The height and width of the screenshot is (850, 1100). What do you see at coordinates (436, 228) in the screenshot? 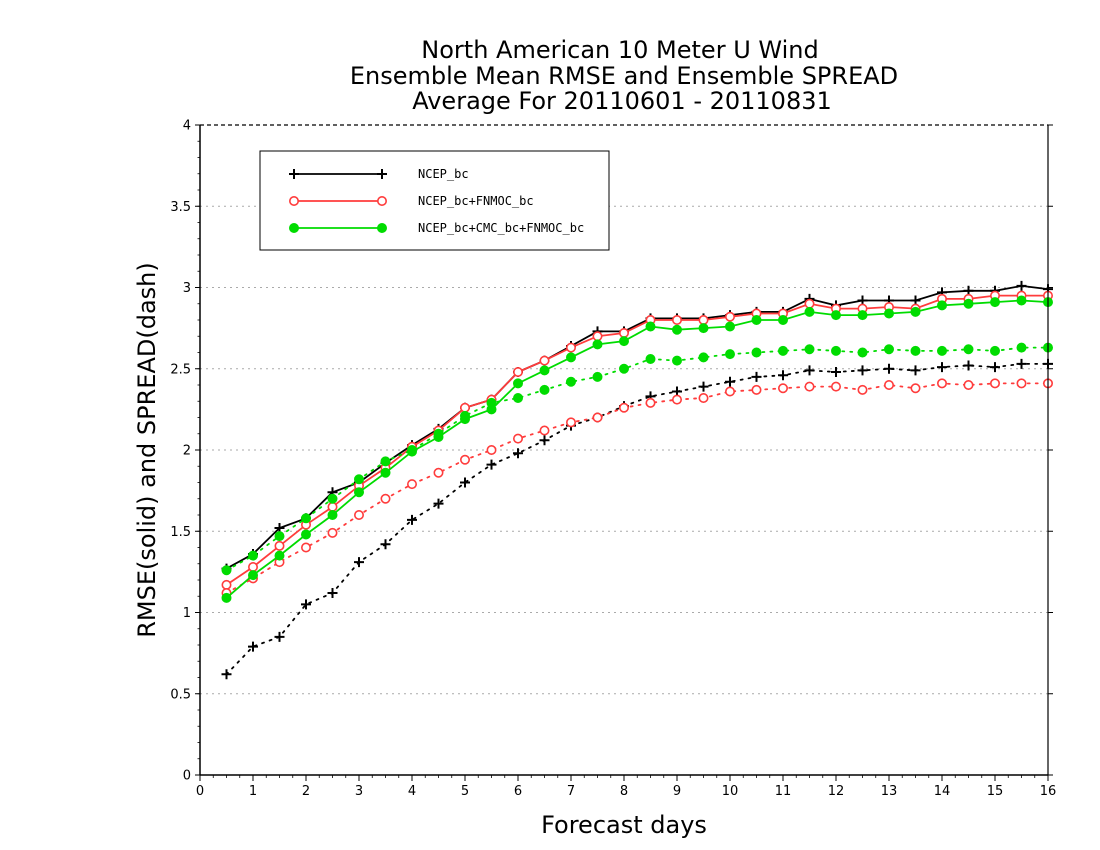
I see `legend-entry: NCEP_bc+CMC_bc+FNMOC_bc` at bounding box center [436, 228].